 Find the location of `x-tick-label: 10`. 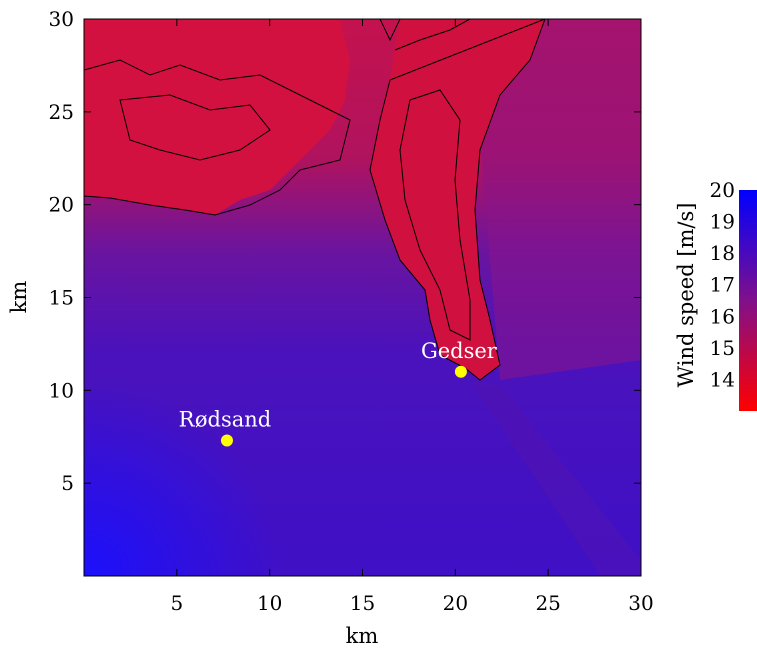

x-tick-label: 10 is located at coordinates (269, 603).